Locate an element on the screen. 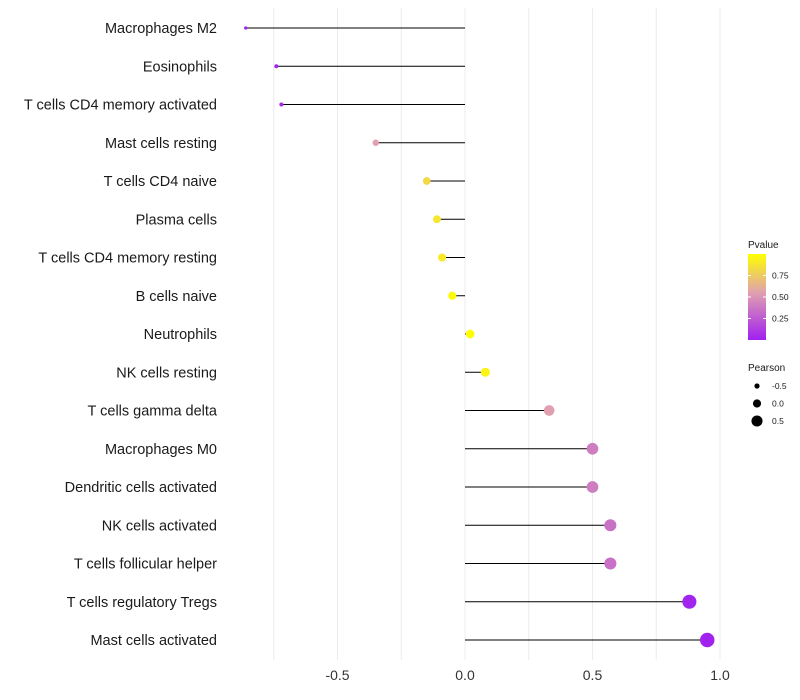 This screenshot has height=700, width=800. x-tick-label: 0.0 is located at coordinates (465, 675).